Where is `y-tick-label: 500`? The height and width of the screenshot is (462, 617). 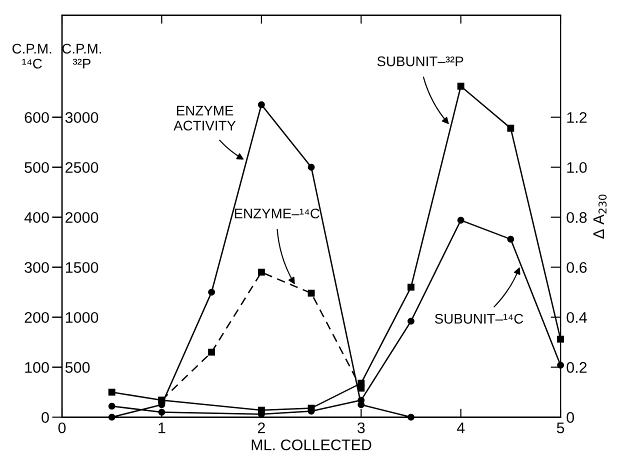 y-tick-label: 500 is located at coordinates (36, 167).